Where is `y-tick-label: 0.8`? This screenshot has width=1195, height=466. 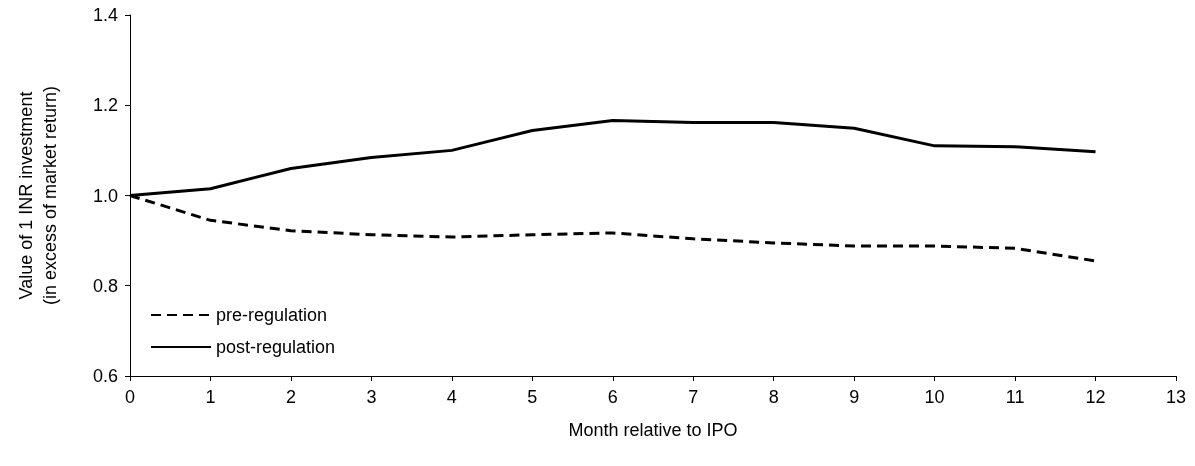 y-tick-label: 0.8 is located at coordinates (105, 285).